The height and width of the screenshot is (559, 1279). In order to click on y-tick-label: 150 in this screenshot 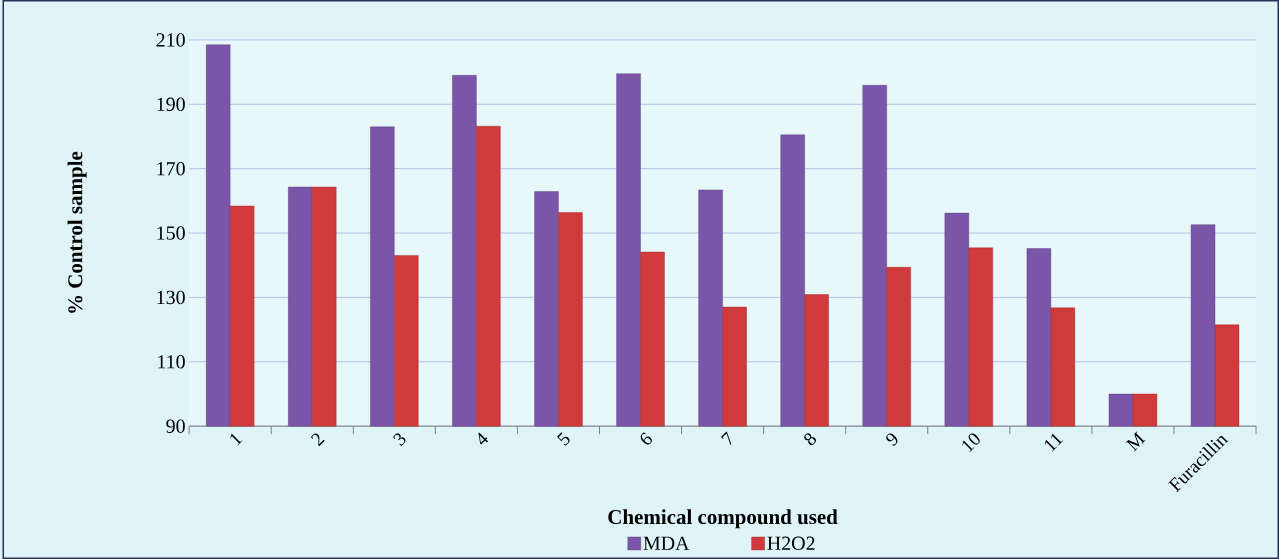, I will do `click(171, 233)`.